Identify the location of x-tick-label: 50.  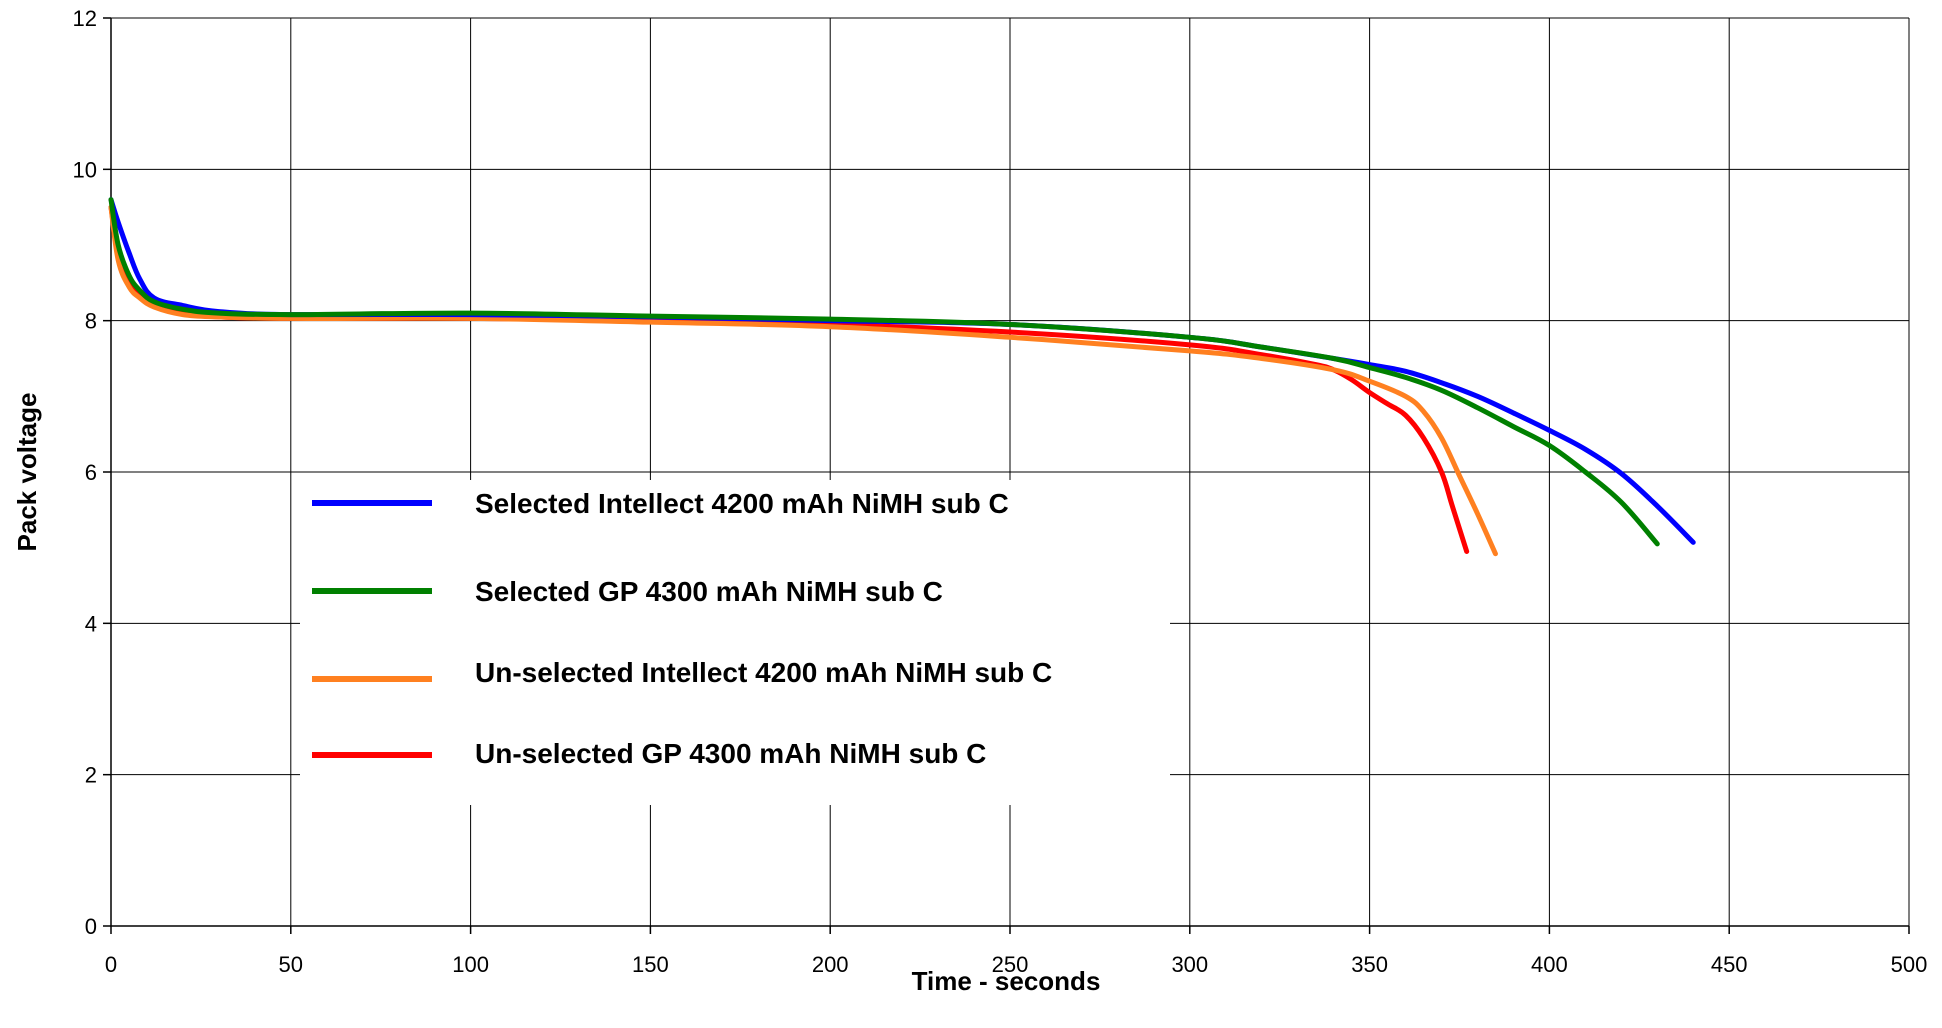
(291, 964).